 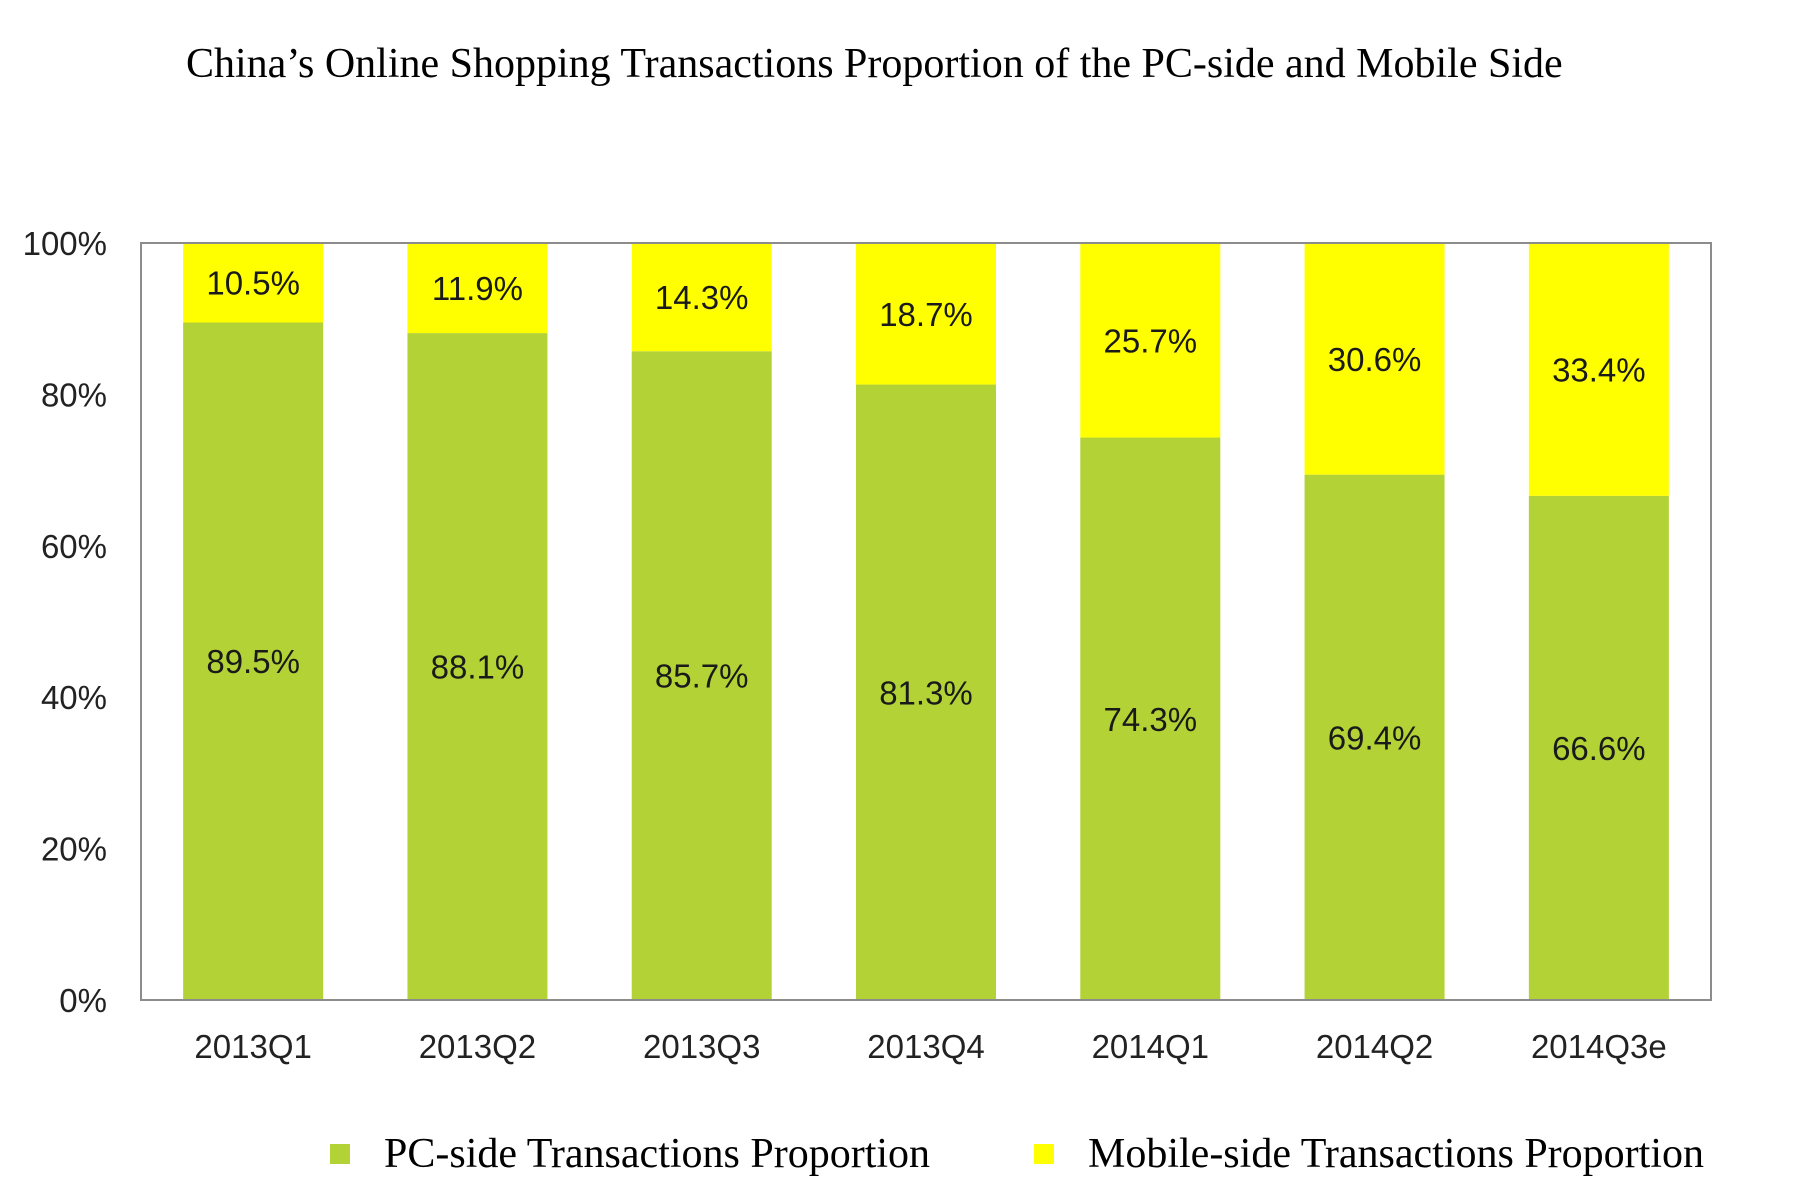 I want to click on x-tick-label: 2014Q3e, so click(x=1599, y=1046).